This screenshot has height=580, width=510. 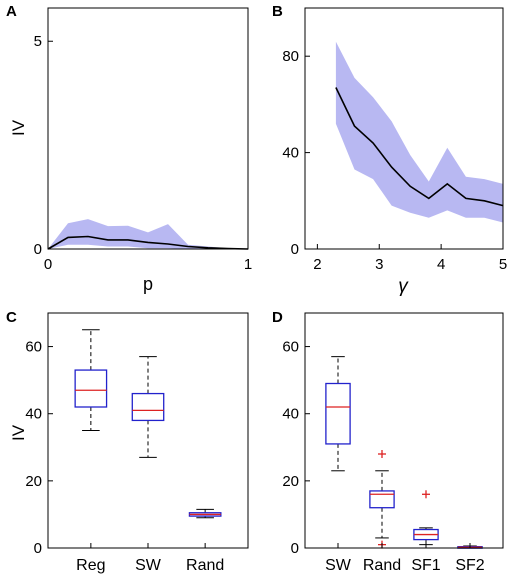 I want to click on y-tick-label-d: 60, so click(x=290, y=347).